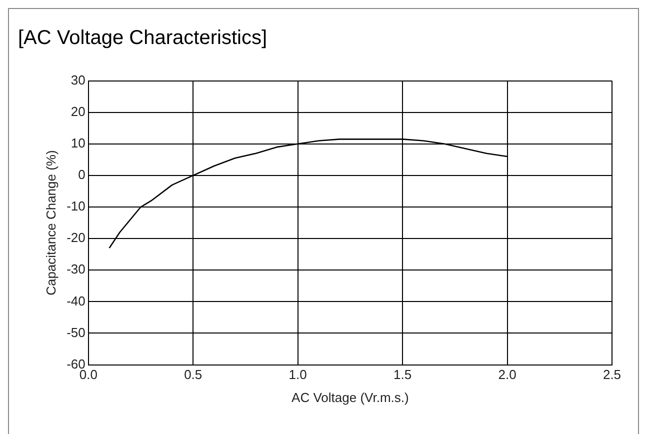 The image size is (647, 434). Describe the element at coordinates (507, 374) in the screenshot. I see `x-tick-label: 2.0` at that location.